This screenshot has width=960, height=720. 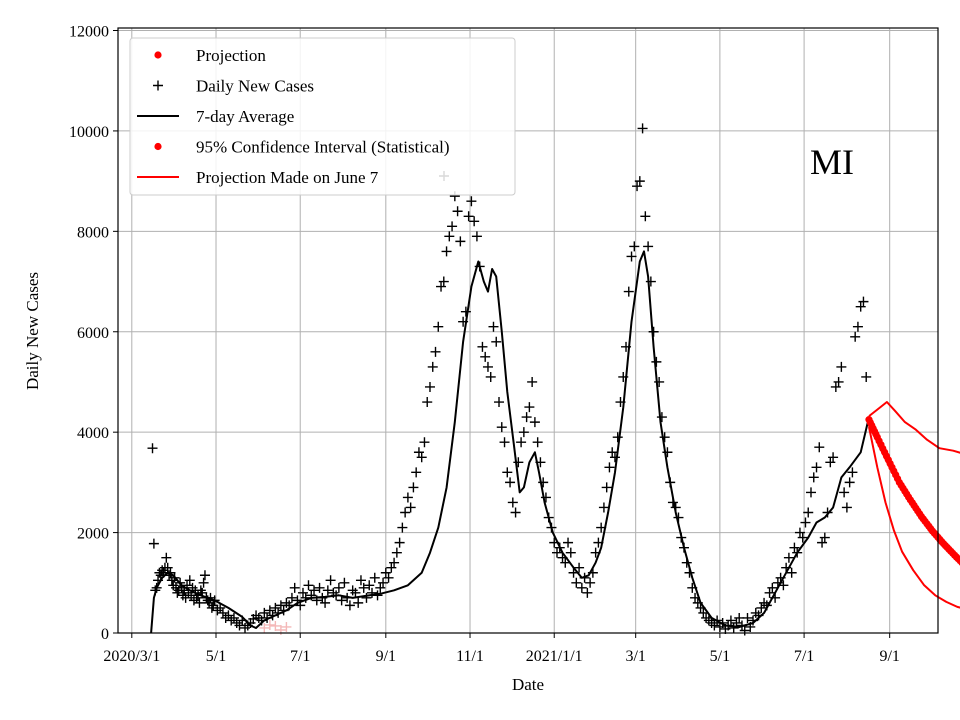 I want to click on y-tick-label: 4000, so click(x=93, y=433).